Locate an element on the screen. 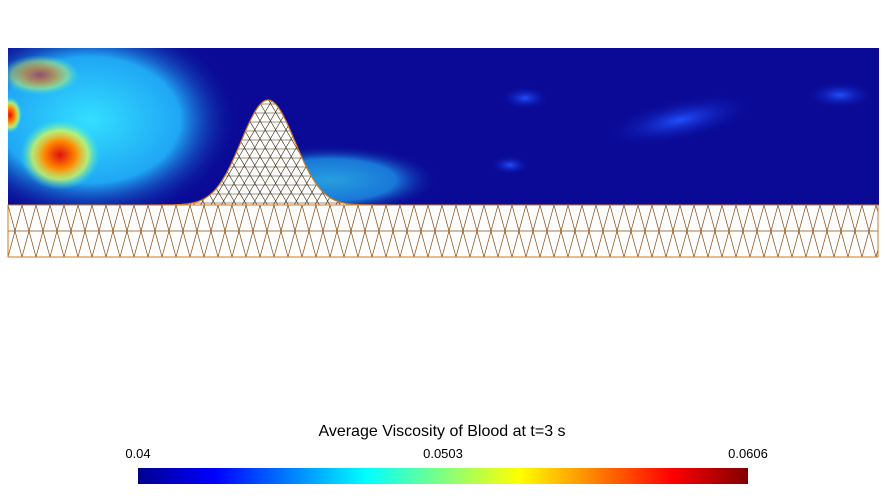 The image size is (885, 504). strip-mesh is located at coordinates (443, 231).